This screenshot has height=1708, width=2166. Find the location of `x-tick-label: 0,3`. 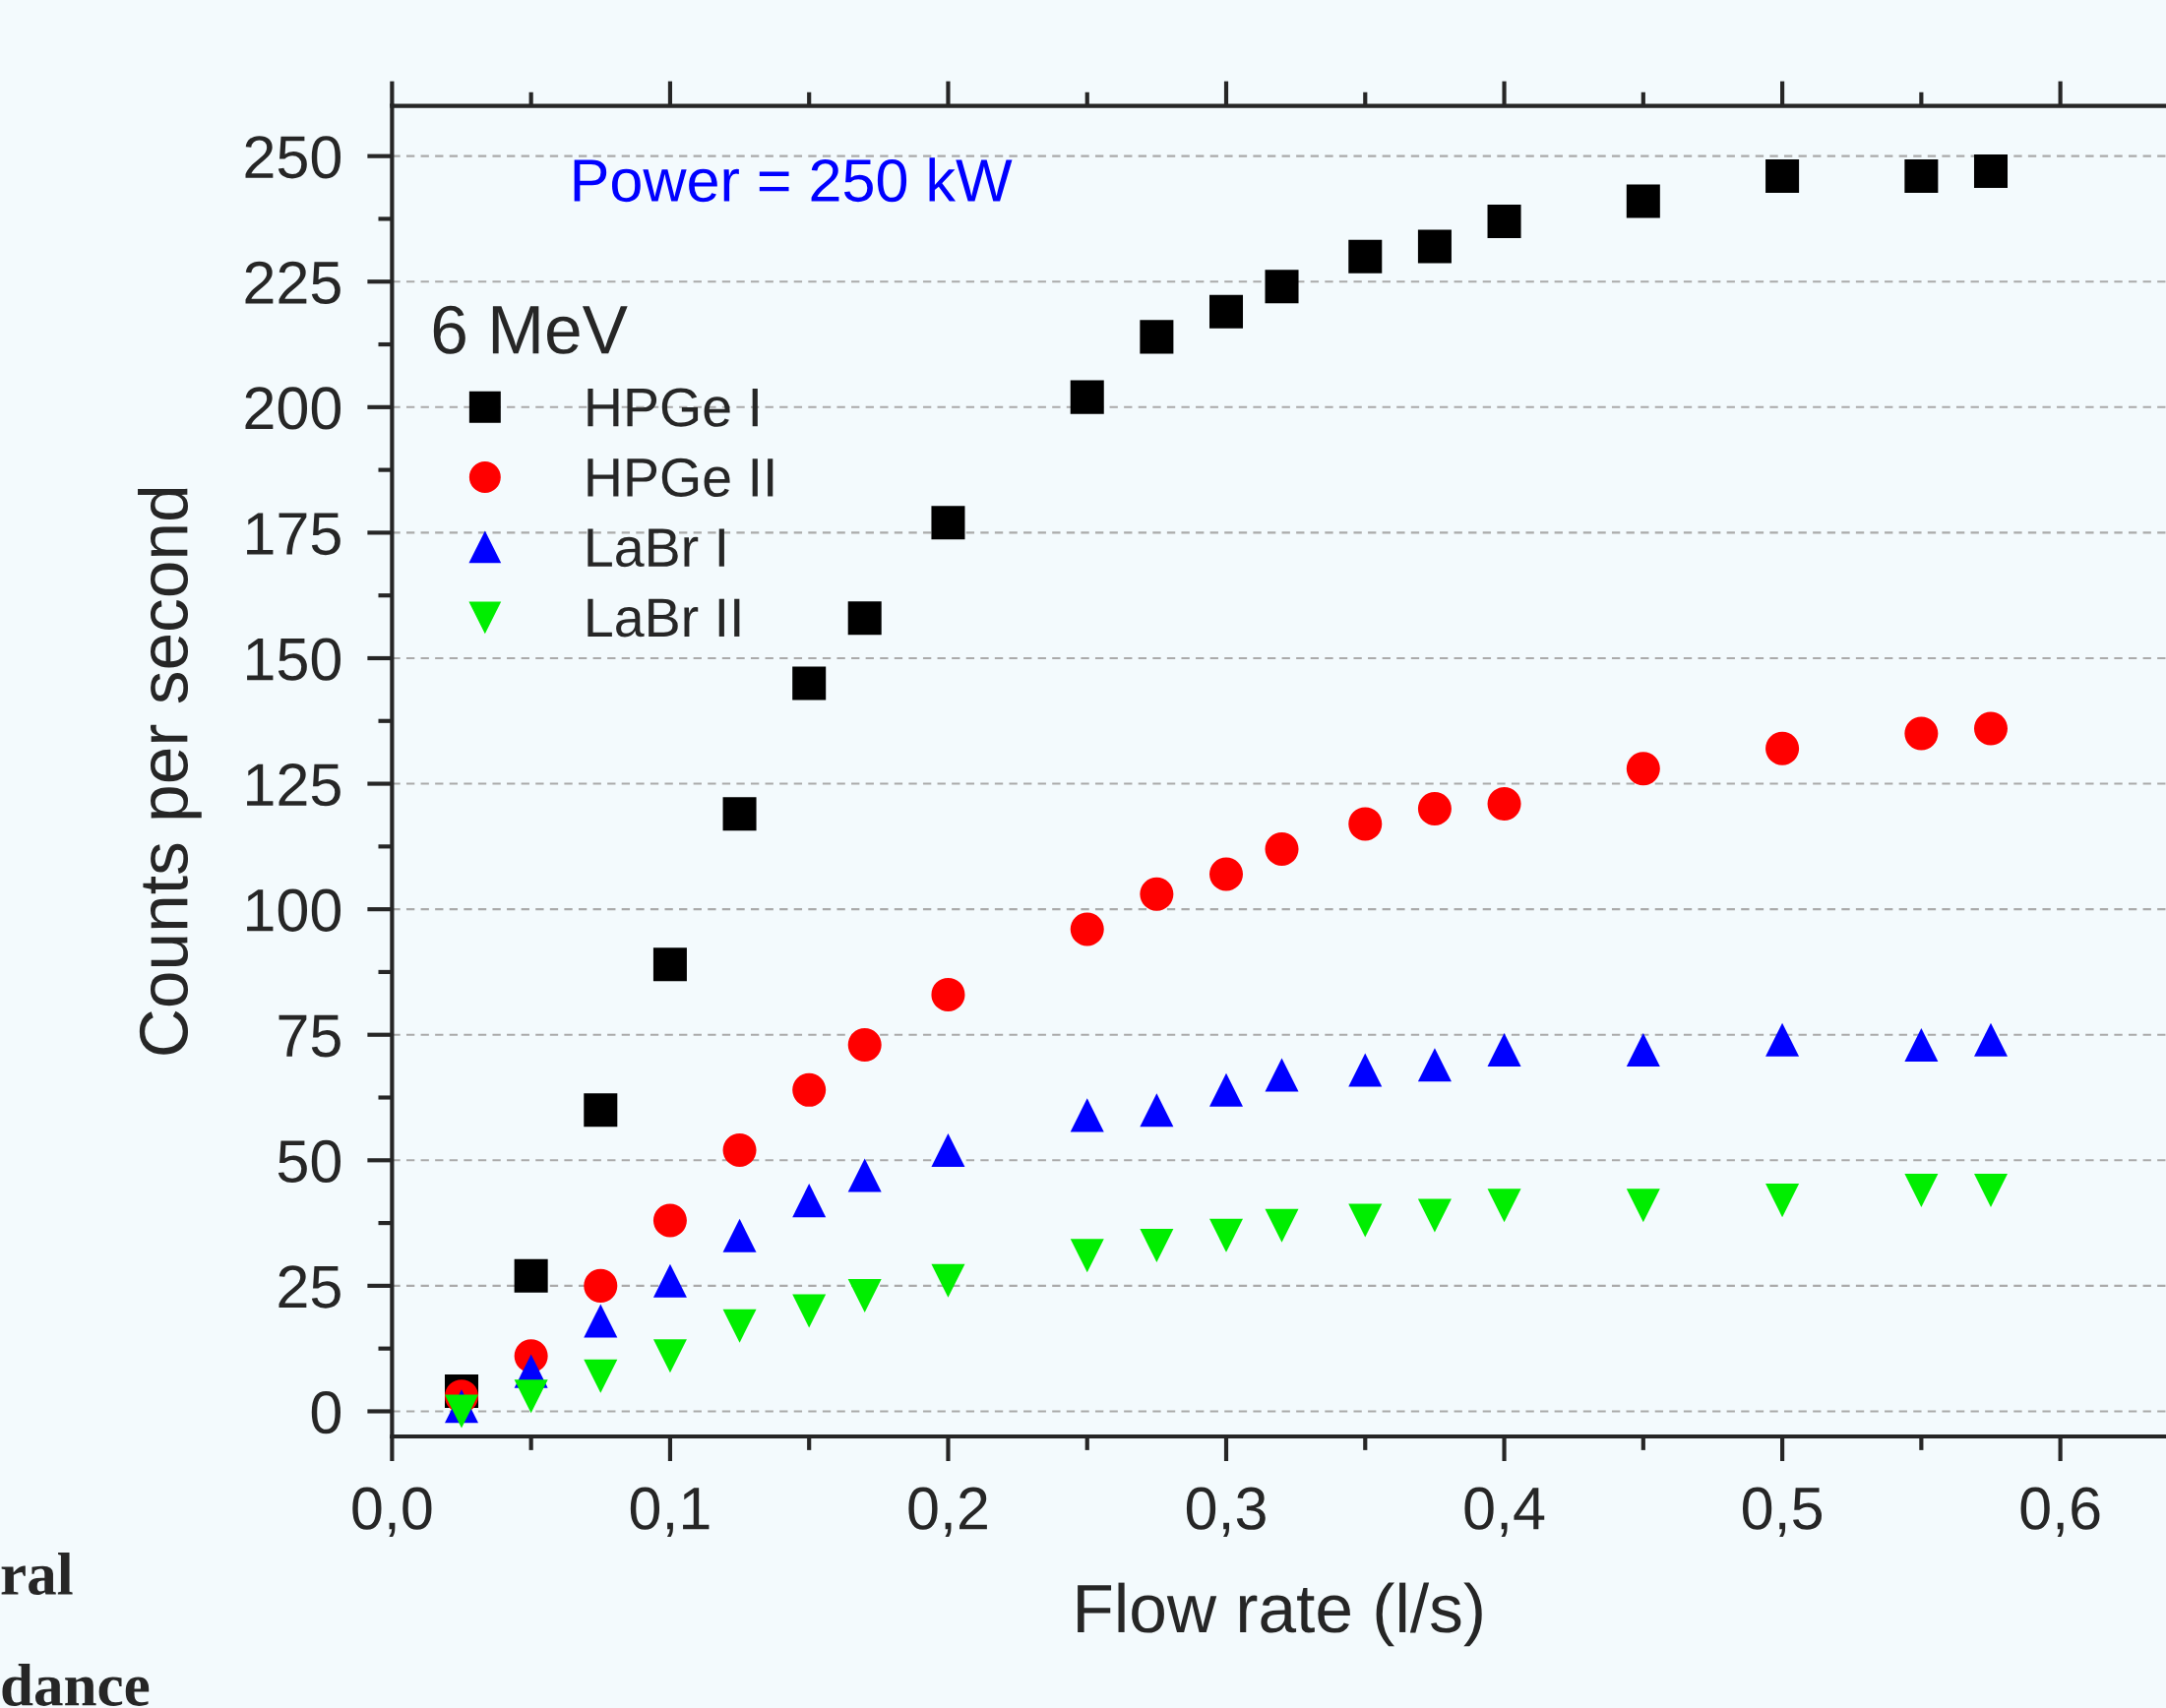

x-tick-label: 0,3 is located at coordinates (1226, 1512).